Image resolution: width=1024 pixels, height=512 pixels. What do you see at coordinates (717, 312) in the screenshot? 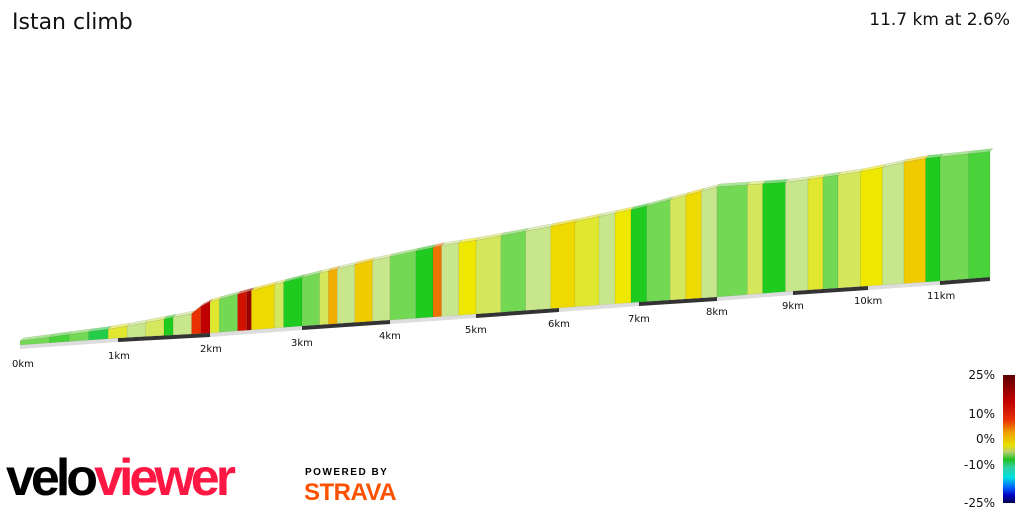
I see `distance-tick-label: 8km` at bounding box center [717, 312].